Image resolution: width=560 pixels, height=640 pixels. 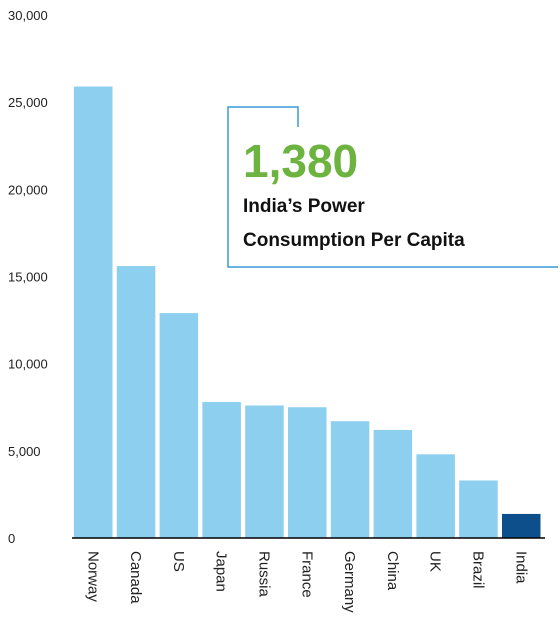 What do you see at coordinates (221, 470) in the screenshot?
I see `bar-japan` at bounding box center [221, 470].